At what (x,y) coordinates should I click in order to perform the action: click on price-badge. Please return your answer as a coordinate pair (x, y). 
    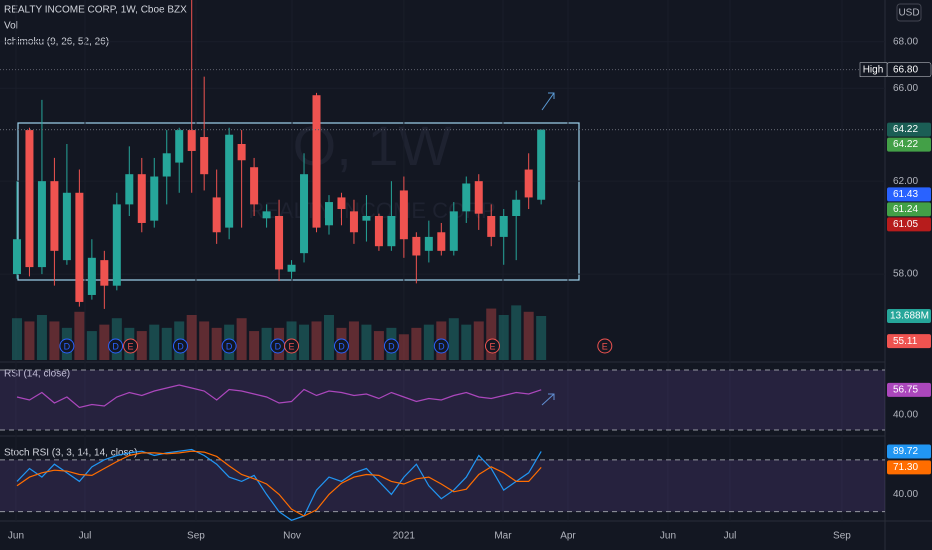
    Looking at the image, I should click on (909, 224).